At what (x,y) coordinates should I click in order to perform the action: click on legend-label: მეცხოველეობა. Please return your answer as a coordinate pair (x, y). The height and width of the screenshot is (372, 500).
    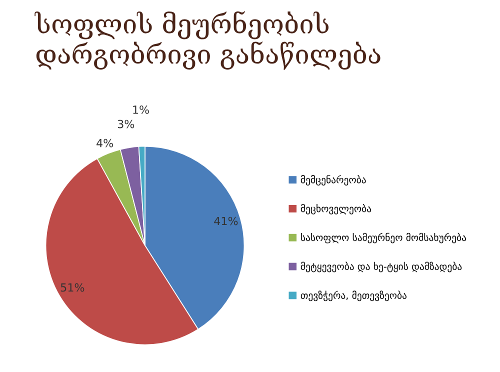
    Looking at the image, I should click on (336, 209).